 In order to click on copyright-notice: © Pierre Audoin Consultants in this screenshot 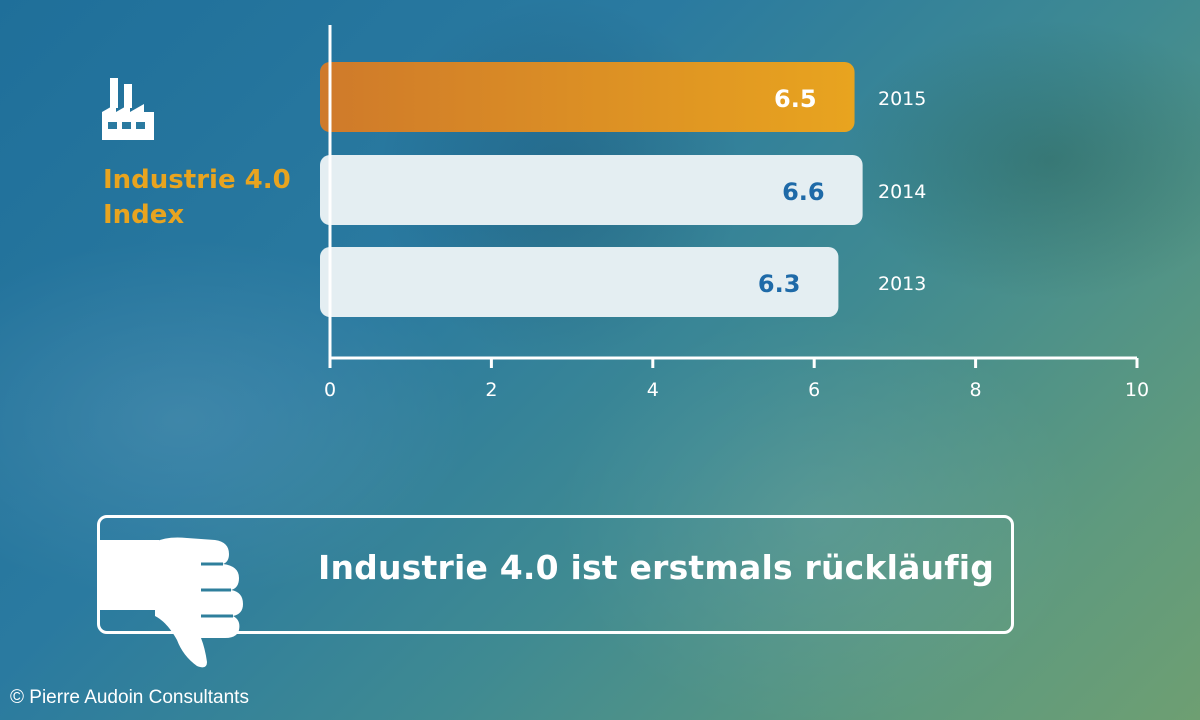, I will do `click(129, 697)`.